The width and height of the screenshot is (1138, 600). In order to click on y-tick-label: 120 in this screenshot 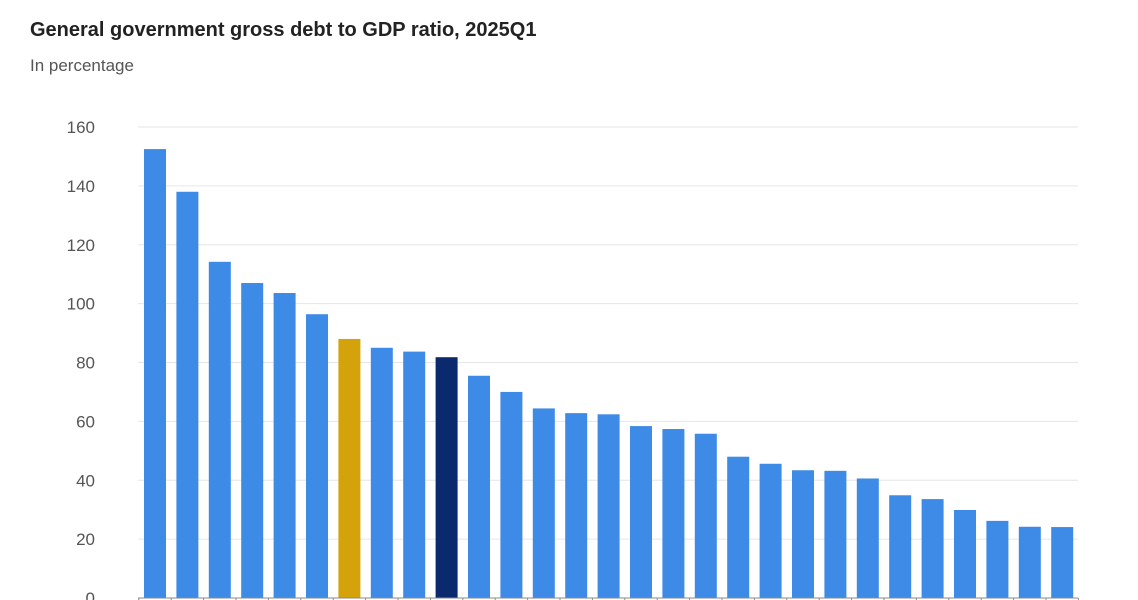, I will do `click(81, 245)`.